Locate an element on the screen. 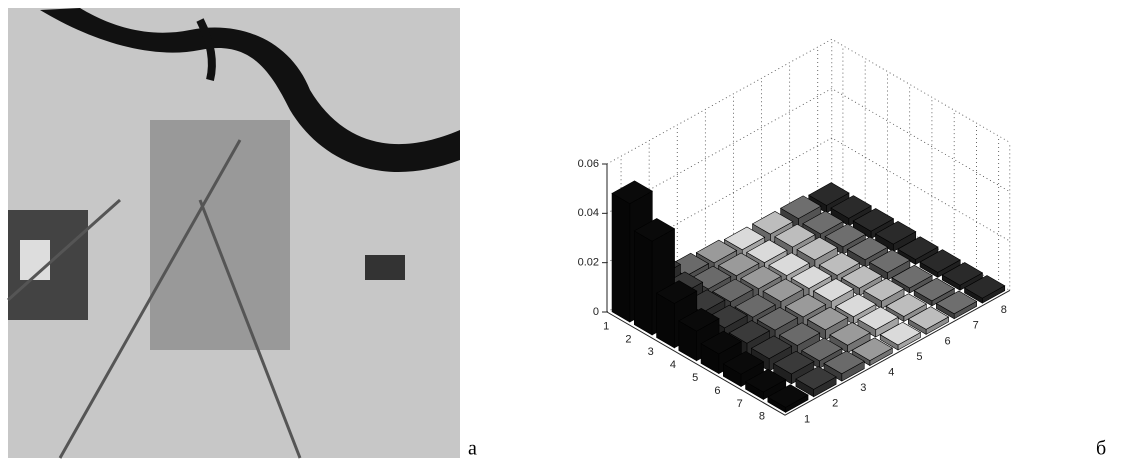 The height and width of the screenshot is (464, 1128). j-tick-label: 8 is located at coordinates (1004, 310).